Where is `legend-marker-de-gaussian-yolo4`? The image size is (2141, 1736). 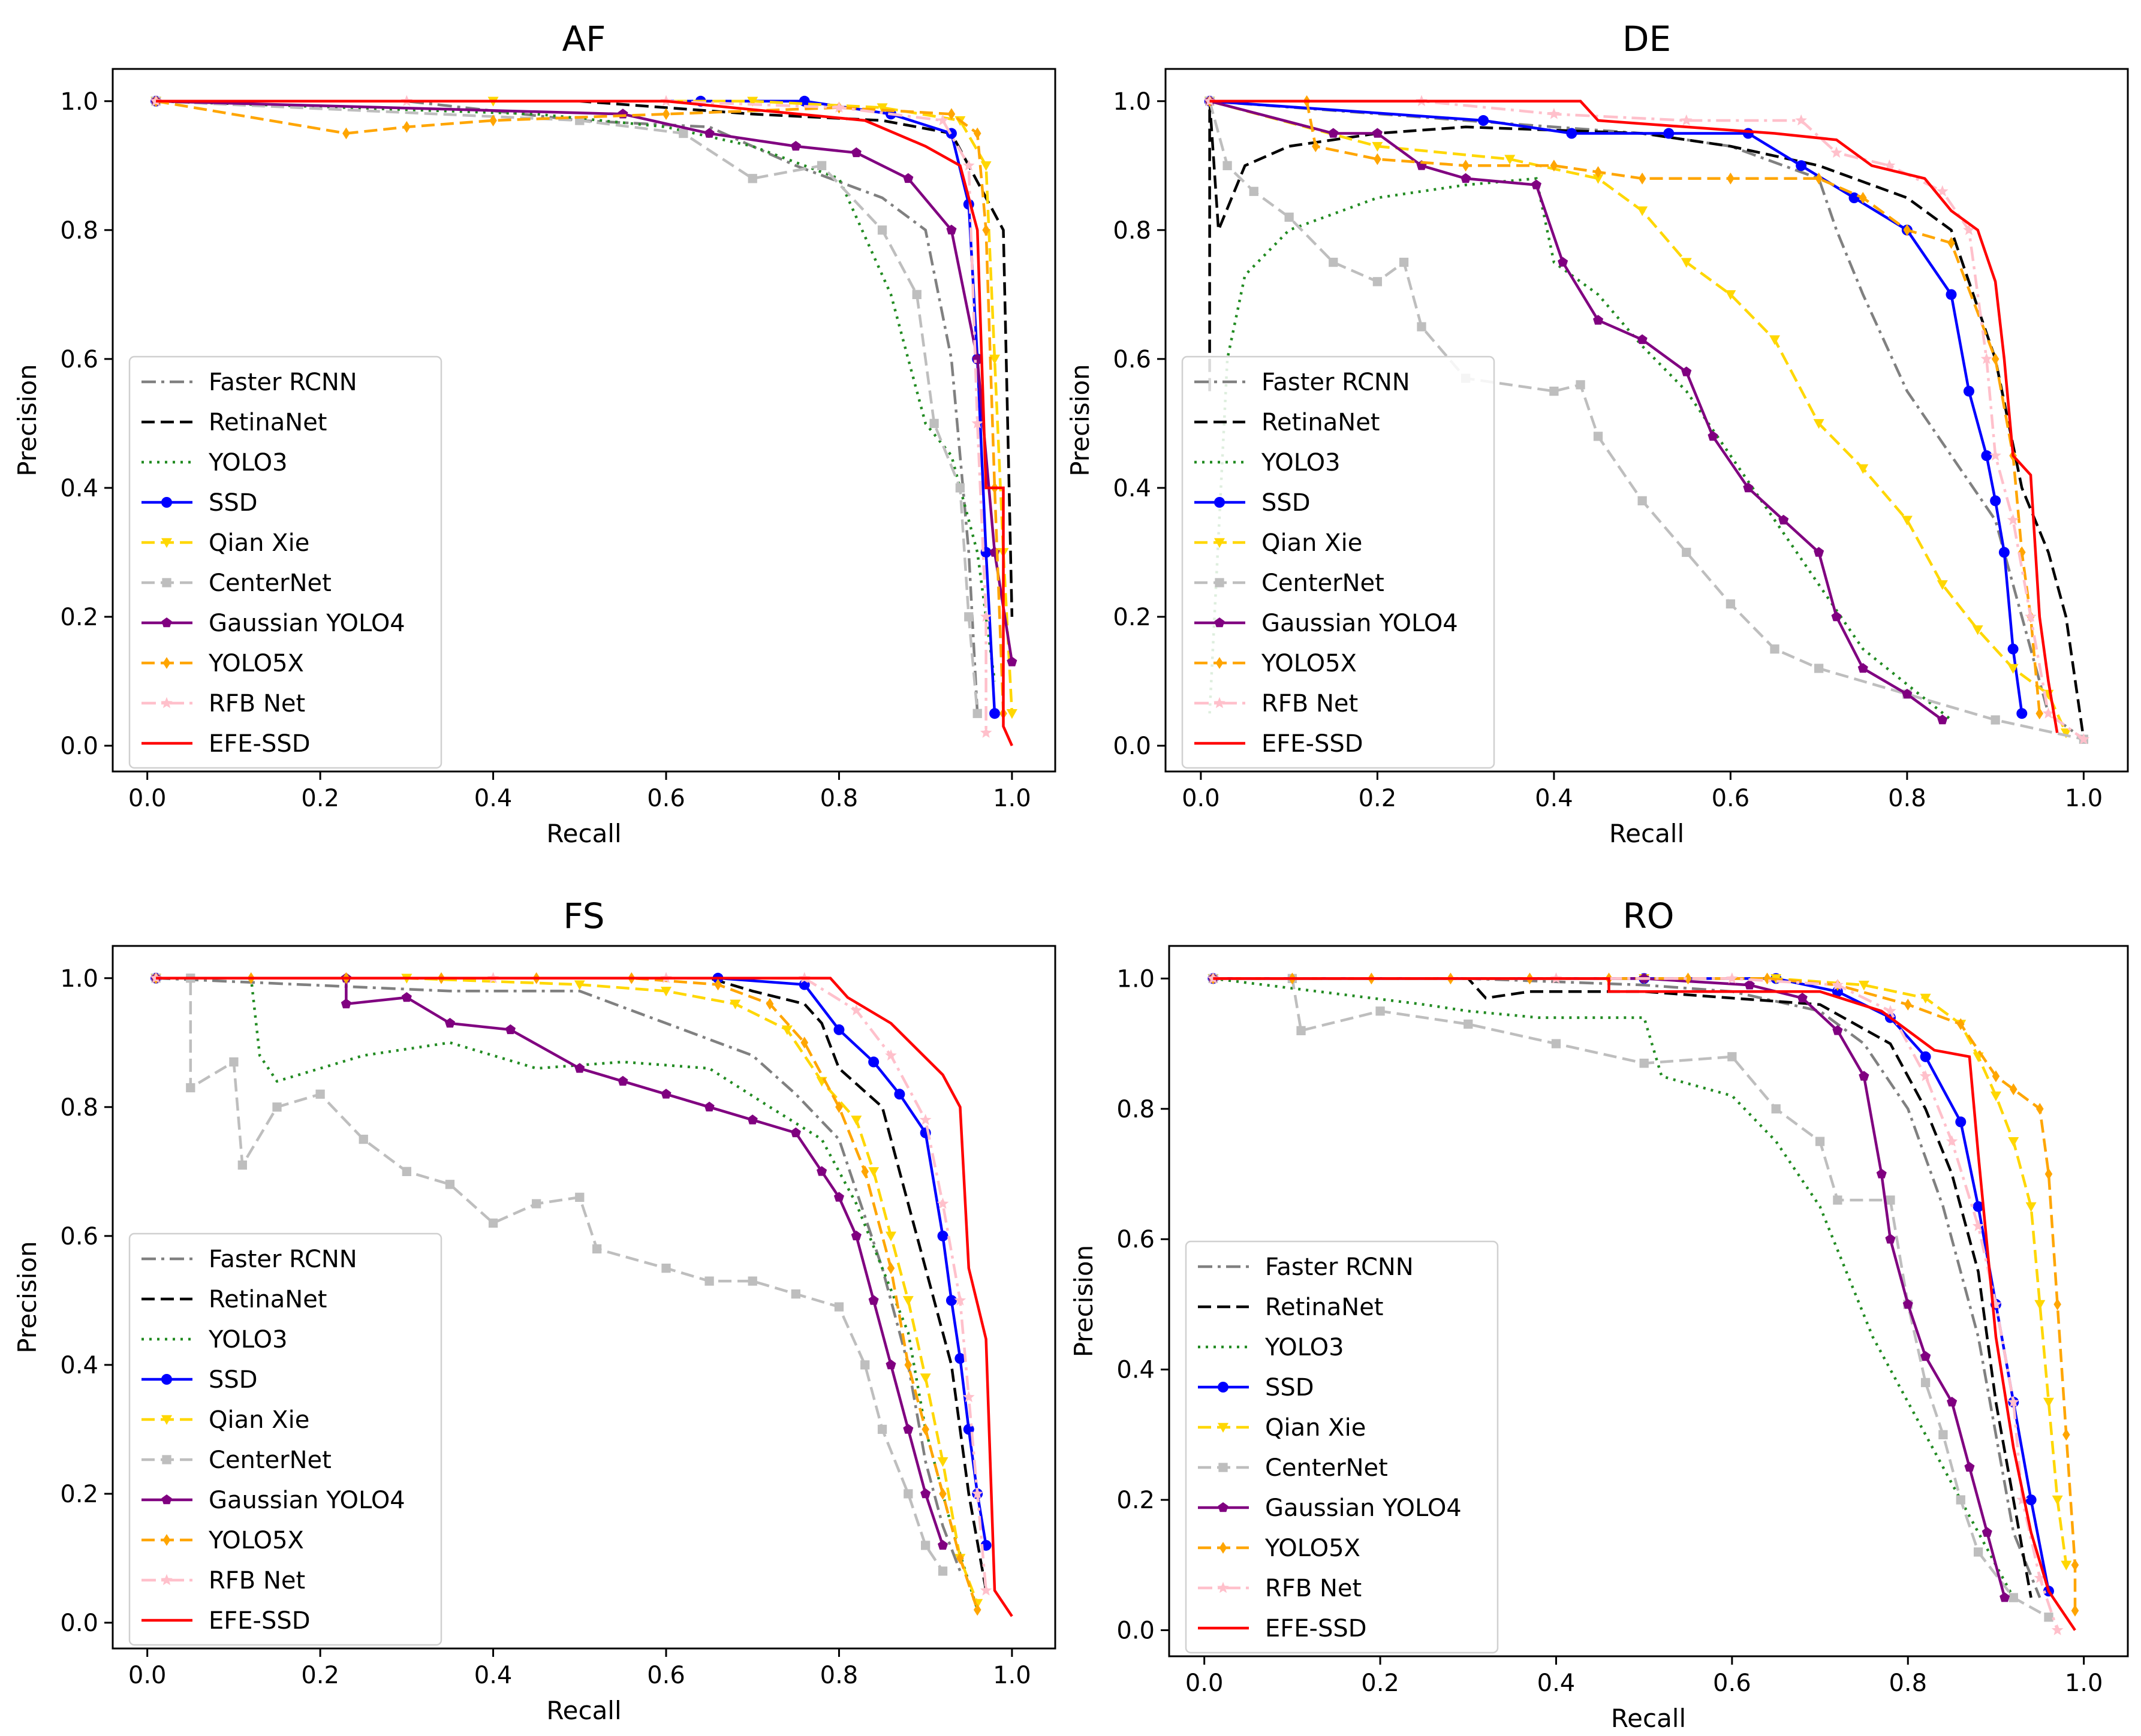 legend-marker-de-gaussian-yolo4 is located at coordinates (1219, 622).